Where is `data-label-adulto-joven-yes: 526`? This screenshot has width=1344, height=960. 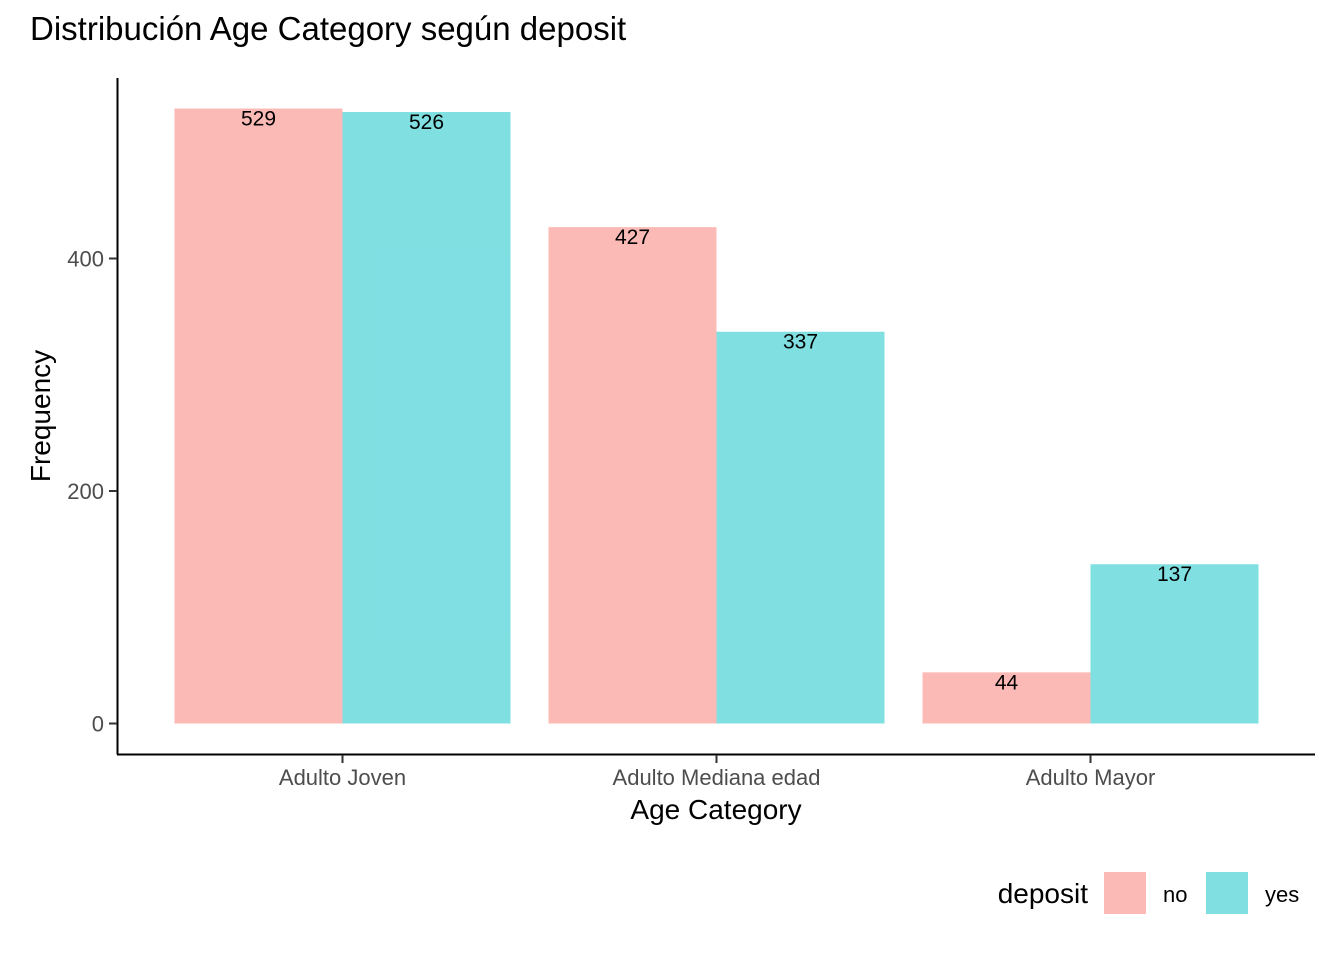 data-label-adulto-joven-yes: 526 is located at coordinates (426, 122).